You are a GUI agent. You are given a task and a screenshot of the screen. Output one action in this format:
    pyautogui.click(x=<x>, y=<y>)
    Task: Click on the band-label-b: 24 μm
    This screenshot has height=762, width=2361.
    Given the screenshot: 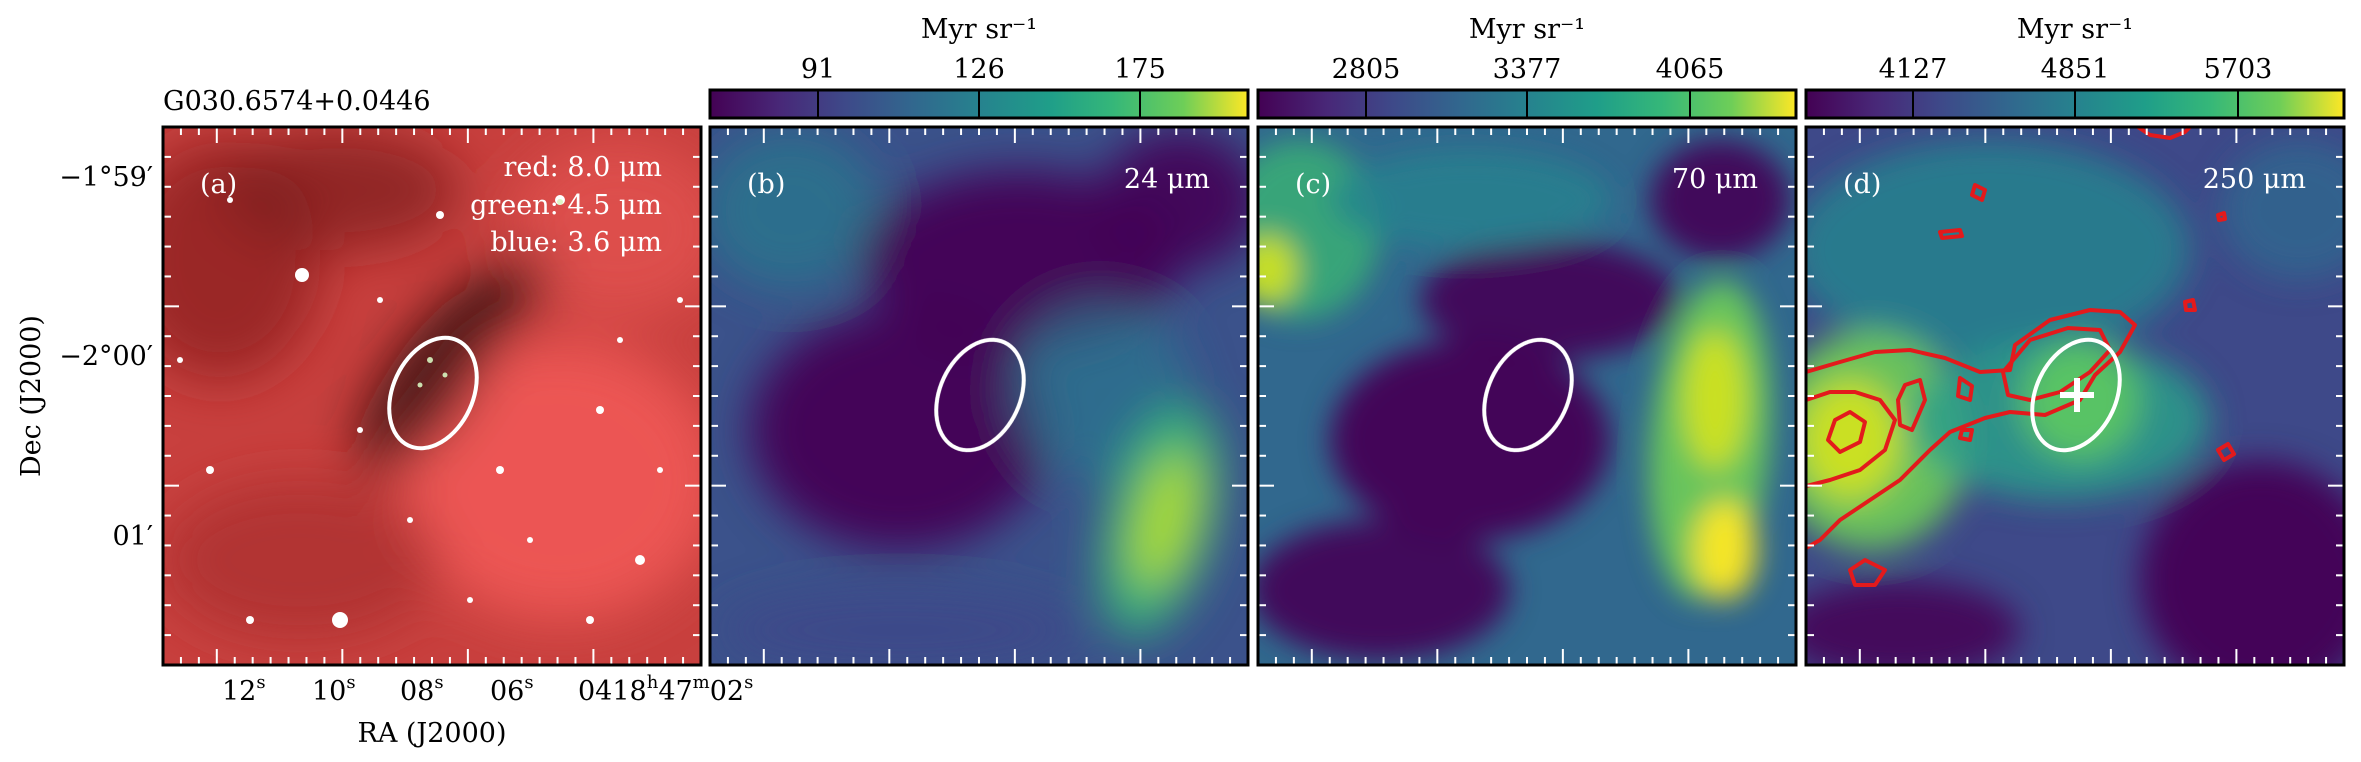 What is the action you would take?
    pyautogui.click(x=1167, y=179)
    